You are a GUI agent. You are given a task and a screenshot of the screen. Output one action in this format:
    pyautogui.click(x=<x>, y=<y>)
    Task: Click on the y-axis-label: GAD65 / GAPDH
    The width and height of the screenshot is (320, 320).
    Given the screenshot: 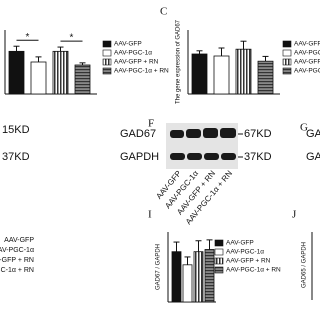 What is the action you would take?
    pyautogui.click(x=305, y=265)
    